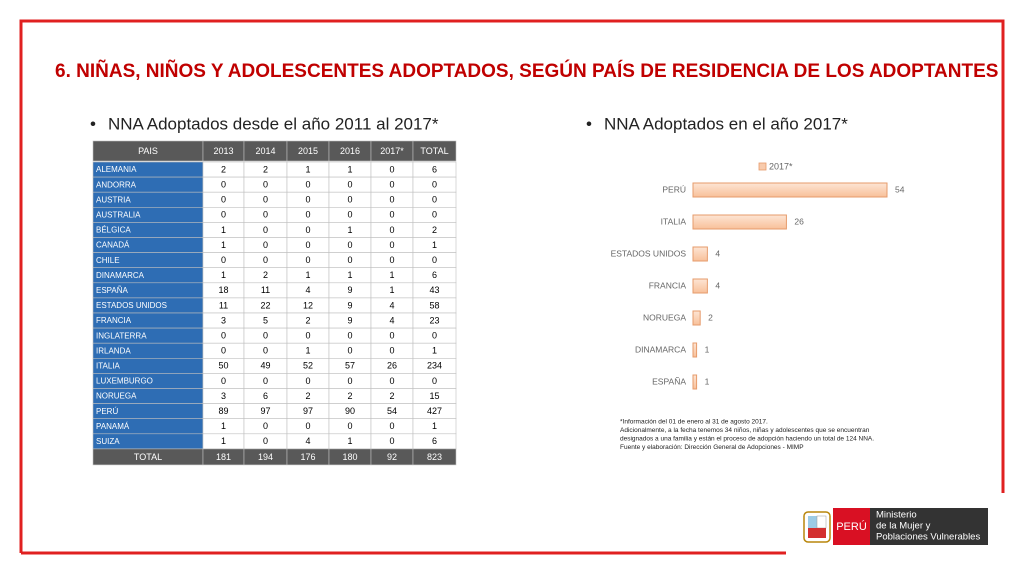 The width and height of the screenshot is (1024, 576). I want to click on category-label: ESTADOS UNIDOS, so click(649, 253).